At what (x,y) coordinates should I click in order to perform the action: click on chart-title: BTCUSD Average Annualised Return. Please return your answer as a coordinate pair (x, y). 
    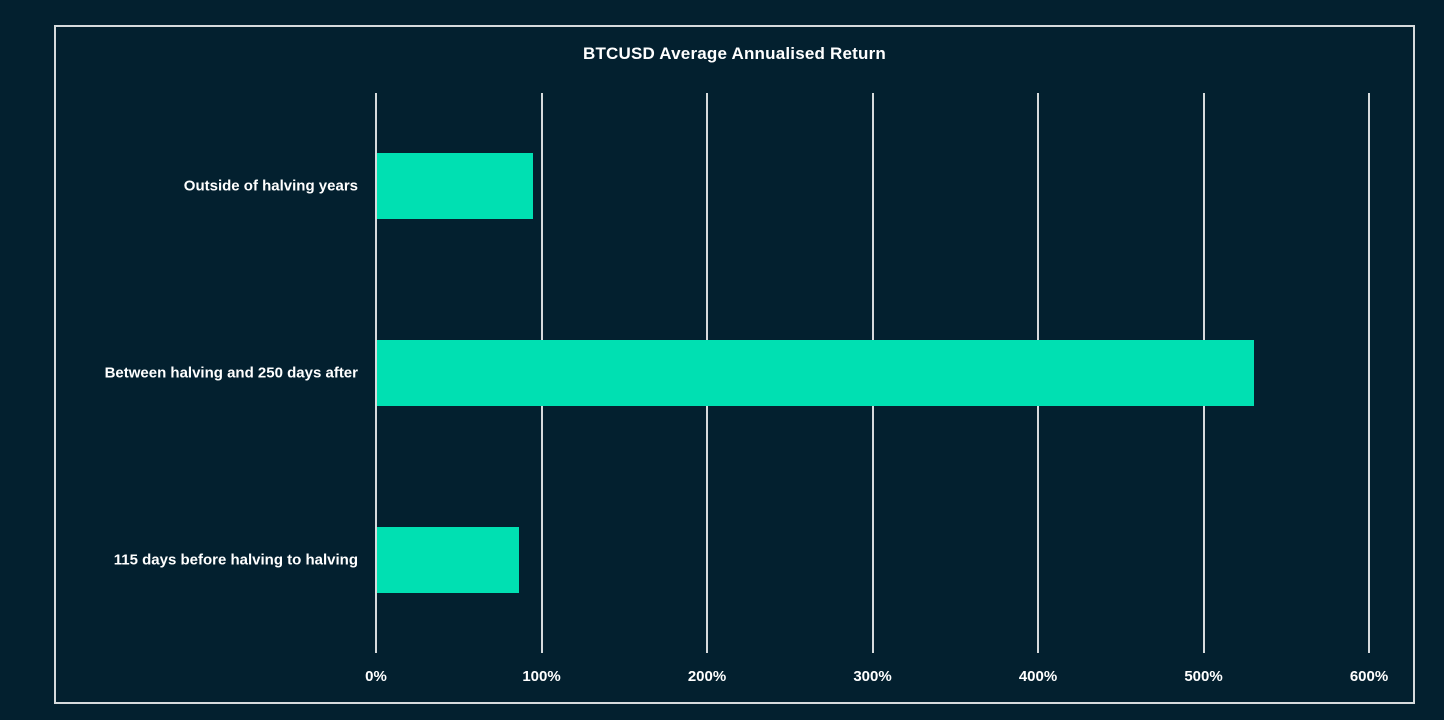
    Looking at the image, I should click on (734, 53).